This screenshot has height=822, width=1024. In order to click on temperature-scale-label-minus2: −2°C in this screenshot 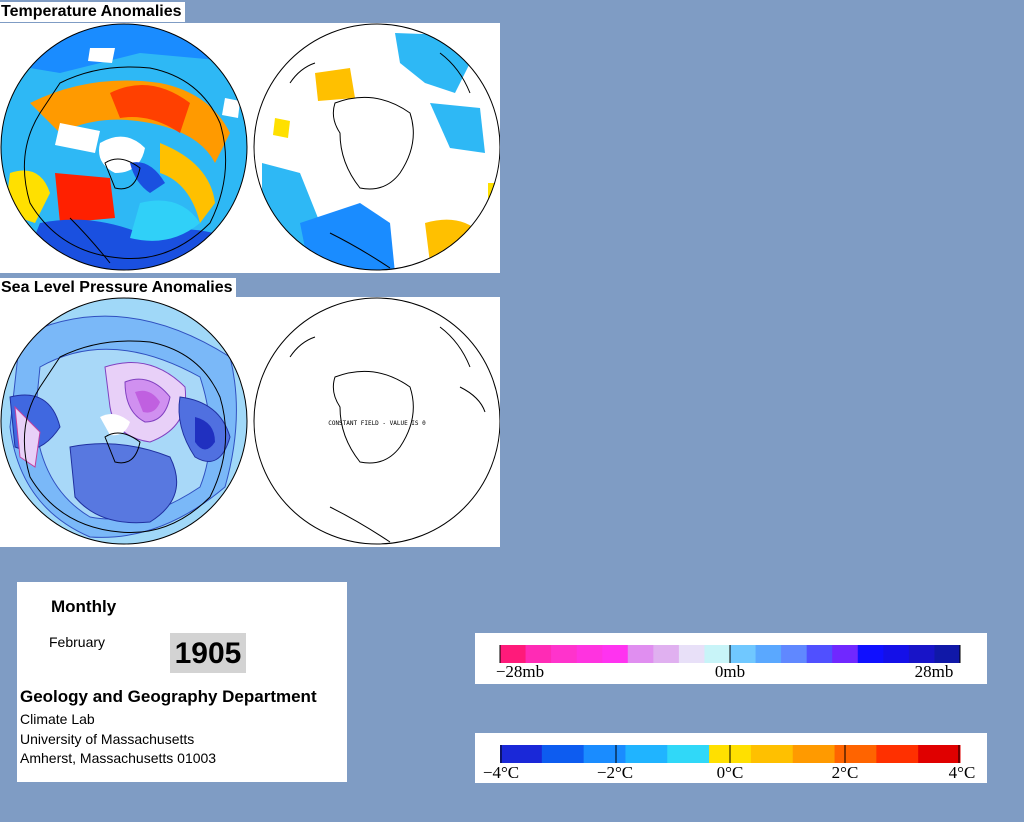, I will do `click(615, 772)`.